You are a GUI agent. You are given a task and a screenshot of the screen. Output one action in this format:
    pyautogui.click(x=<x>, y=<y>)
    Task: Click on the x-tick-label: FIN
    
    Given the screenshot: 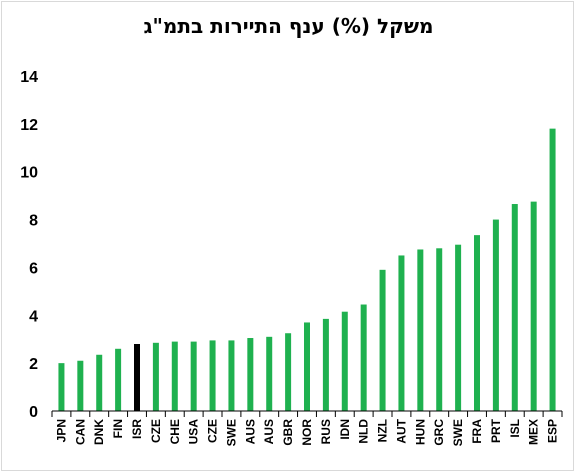 What is the action you would take?
    pyautogui.click(x=118, y=428)
    